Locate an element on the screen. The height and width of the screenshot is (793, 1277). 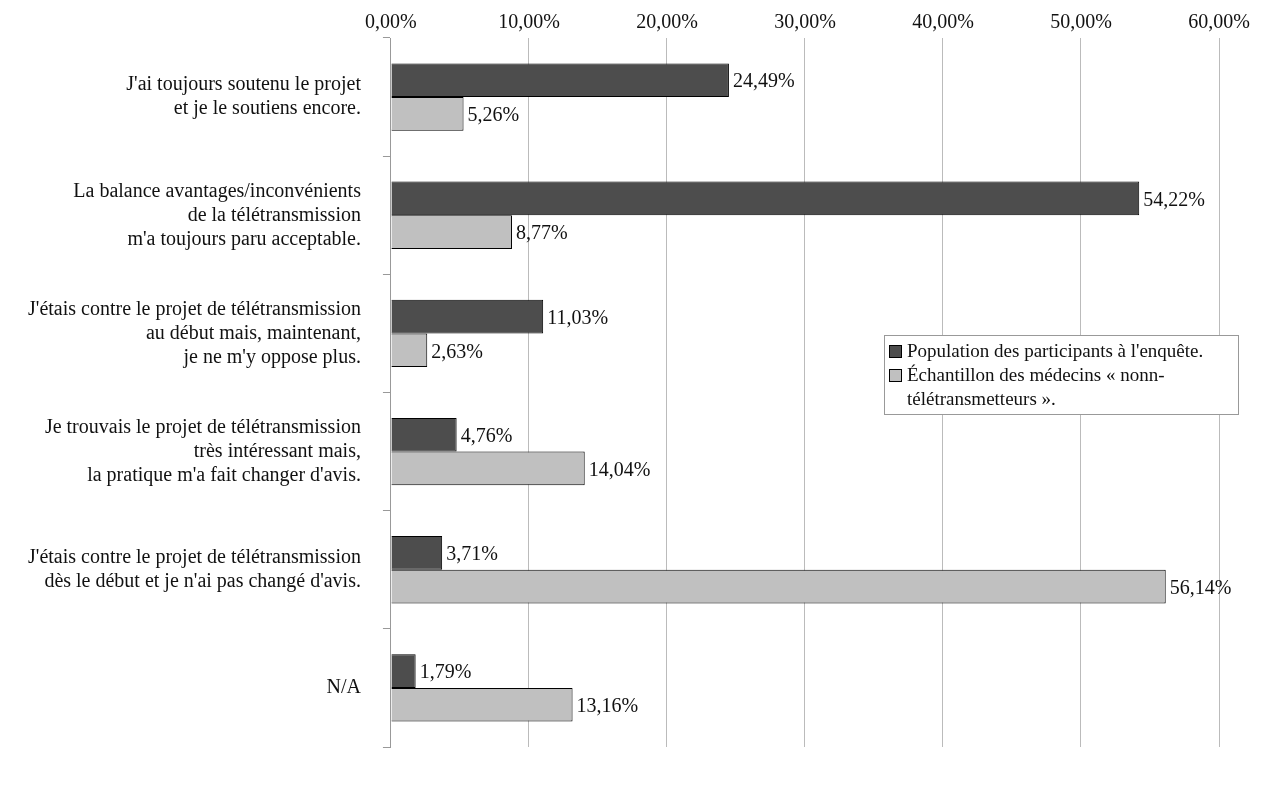
x-tick-label: 60,00% is located at coordinates (1219, 21).